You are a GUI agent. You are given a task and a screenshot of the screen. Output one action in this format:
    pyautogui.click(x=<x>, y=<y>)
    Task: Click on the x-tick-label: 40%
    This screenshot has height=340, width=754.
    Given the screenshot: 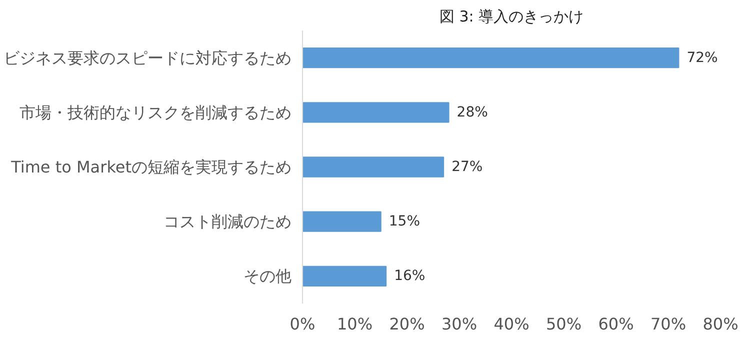 What is the action you would take?
    pyautogui.click(x=512, y=324)
    